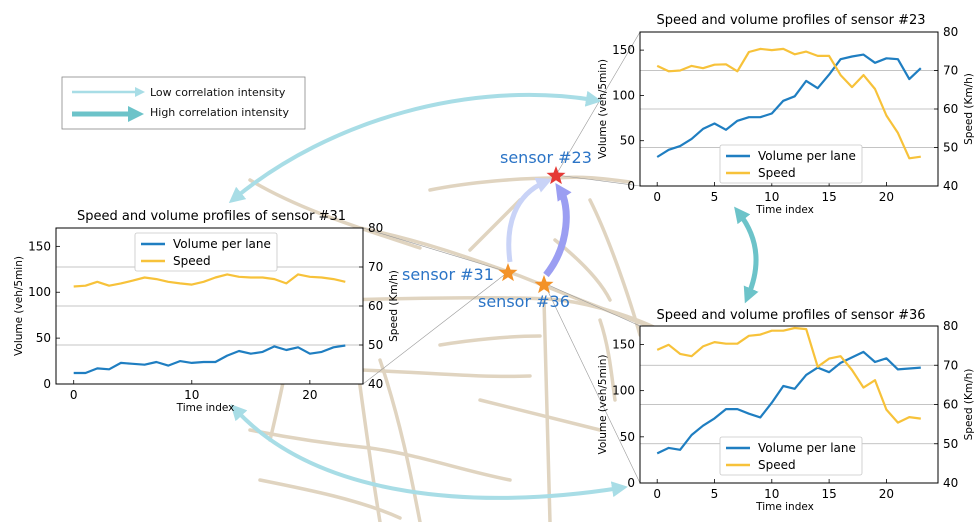 The width and height of the screenshot is (979, 522). Describe the element at coordinates (529, 220) in the screenshot. I see `sensor31-to-23-arrow` at that location.